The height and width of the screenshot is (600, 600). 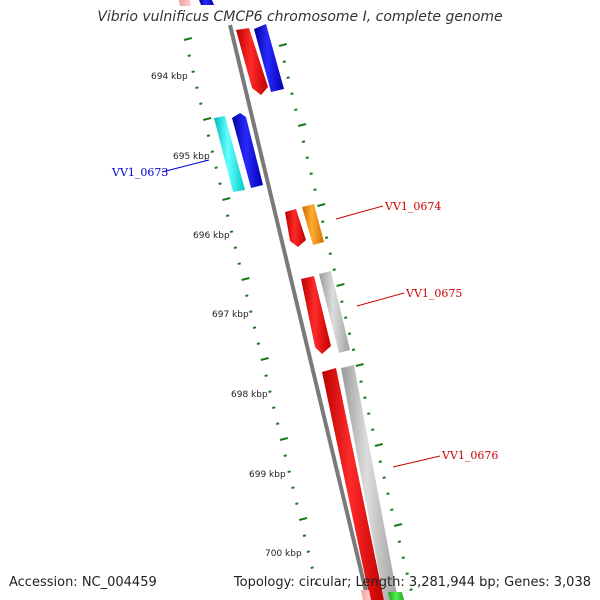 I want to click on gene-feature-green, so click(x=396, y=596).